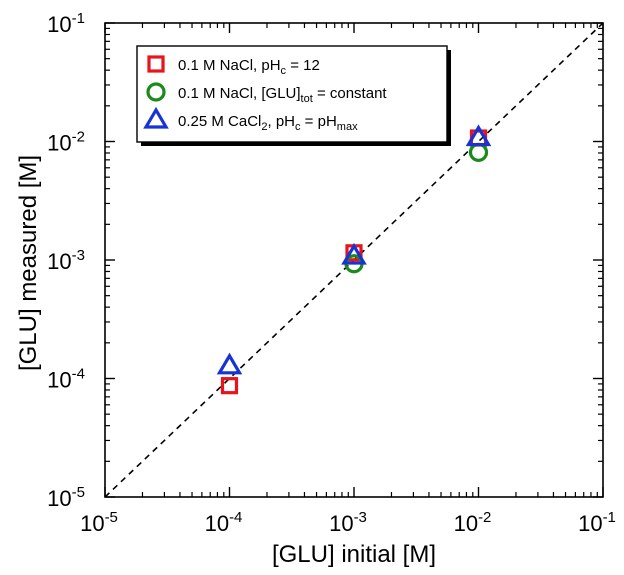 The width and height of the screenshot is (624, 575). I want to click on legend-box, so click(292, 94).